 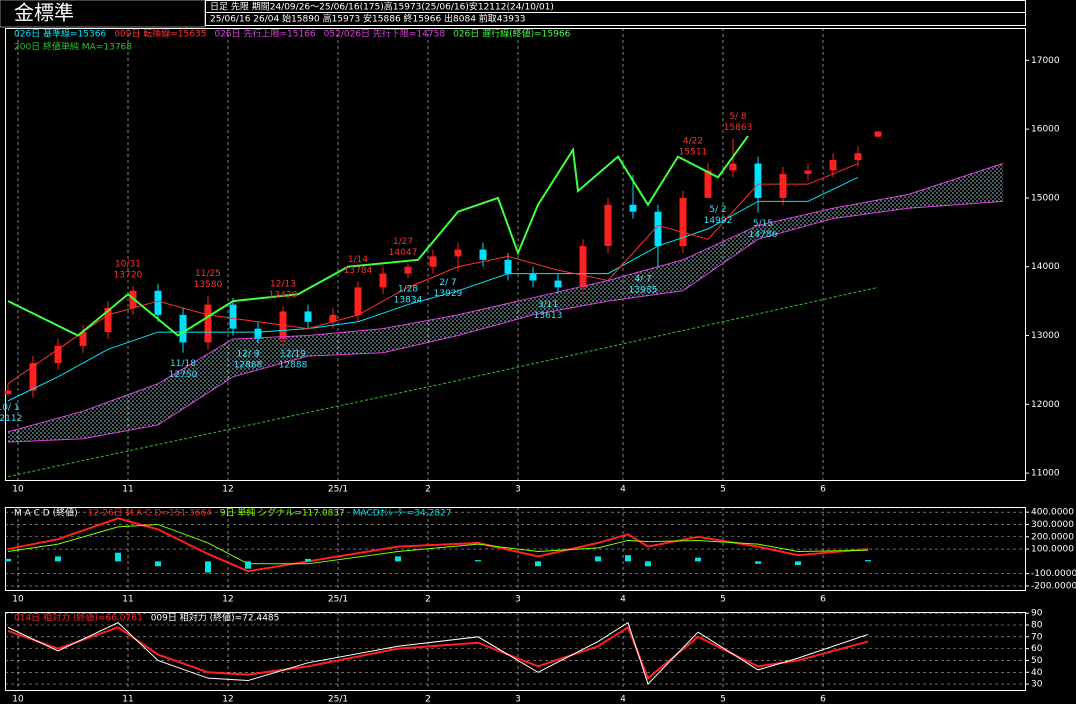 I want to click on y-tick-label: 60, so click(x=1037, y=649).